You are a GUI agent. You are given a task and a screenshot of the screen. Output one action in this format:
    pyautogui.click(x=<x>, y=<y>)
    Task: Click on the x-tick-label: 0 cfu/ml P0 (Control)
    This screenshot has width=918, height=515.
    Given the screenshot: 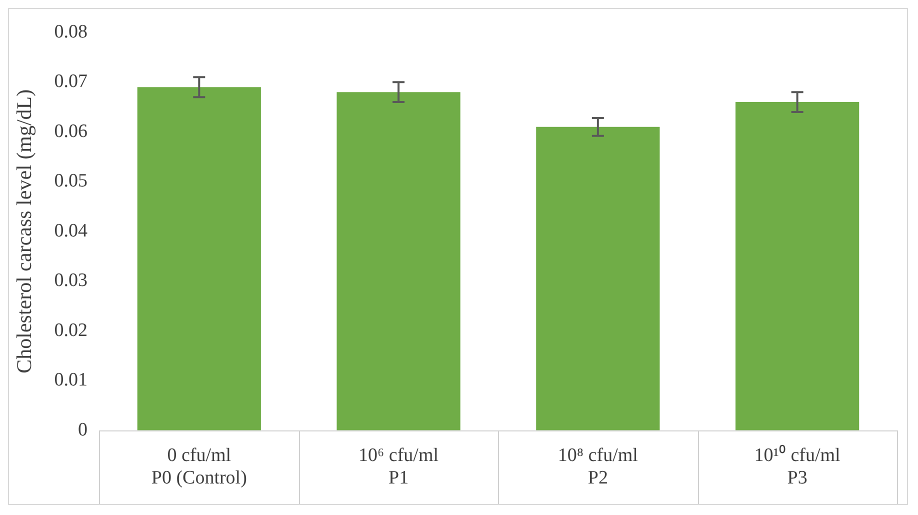 What is the action you would take?
    pyautogui.click(x=199, y=466)
    